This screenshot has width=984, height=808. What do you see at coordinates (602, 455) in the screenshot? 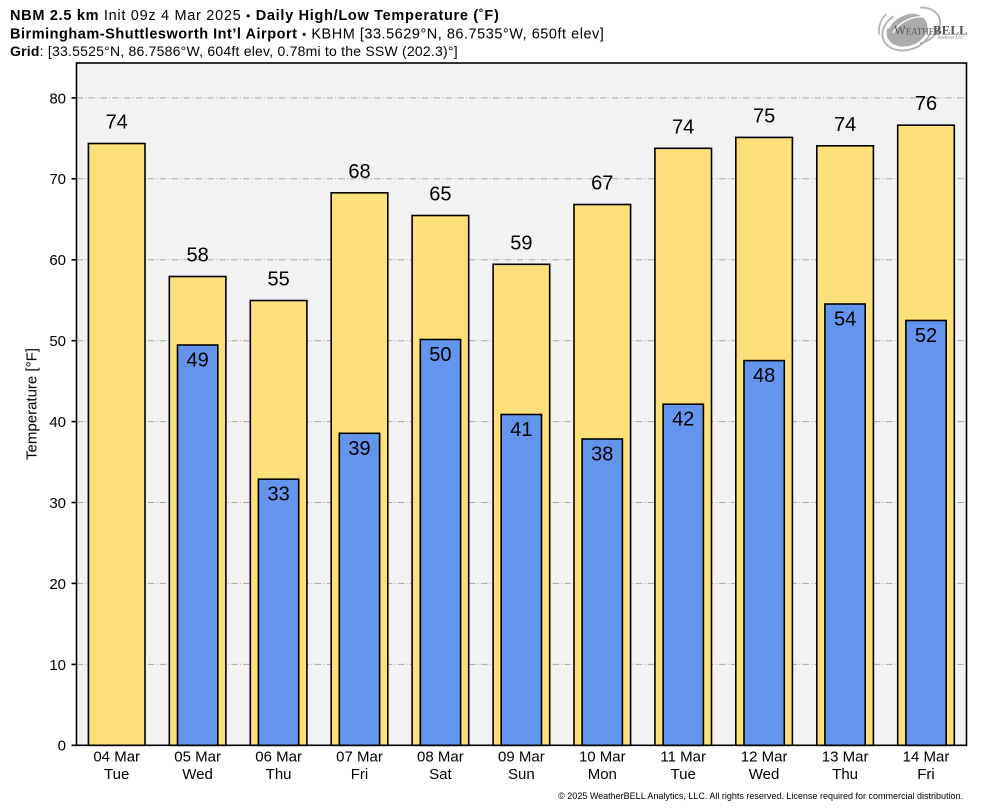
I see `svg-text: 38` at bounding box center [602, 455].